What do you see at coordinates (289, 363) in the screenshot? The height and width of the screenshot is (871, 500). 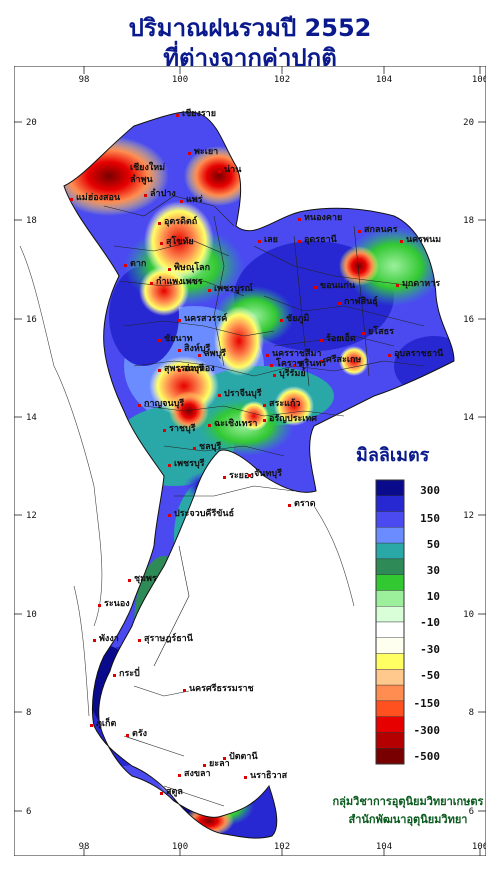 I see `province-label: โคราช` at bounding box center [289, 363].